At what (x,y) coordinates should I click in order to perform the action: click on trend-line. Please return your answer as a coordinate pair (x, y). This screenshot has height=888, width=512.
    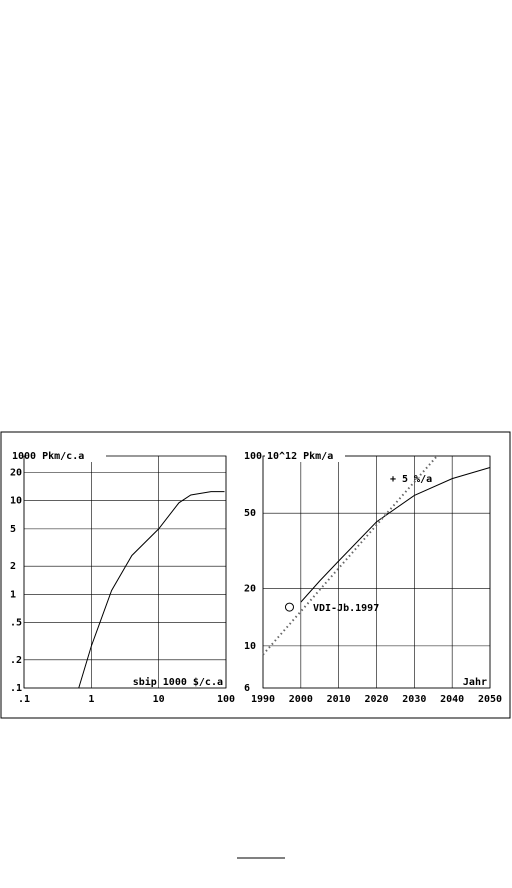
    Looking at the image, I should click on (350, 555).